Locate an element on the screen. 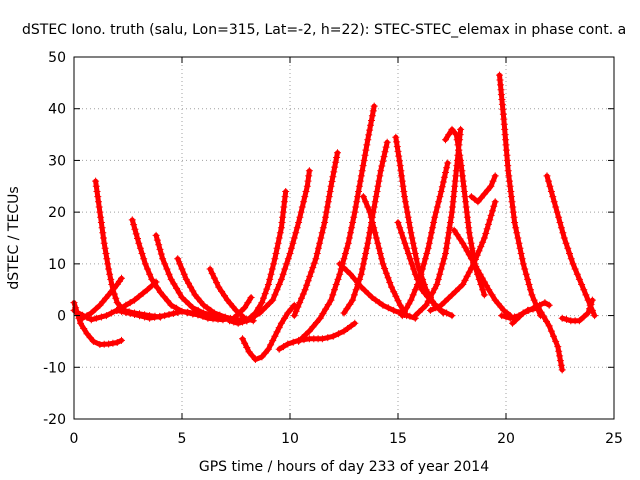 The height and width of the screenshot is (480, 640). y-tick-label: -10 is located at coordinates (54, 368).